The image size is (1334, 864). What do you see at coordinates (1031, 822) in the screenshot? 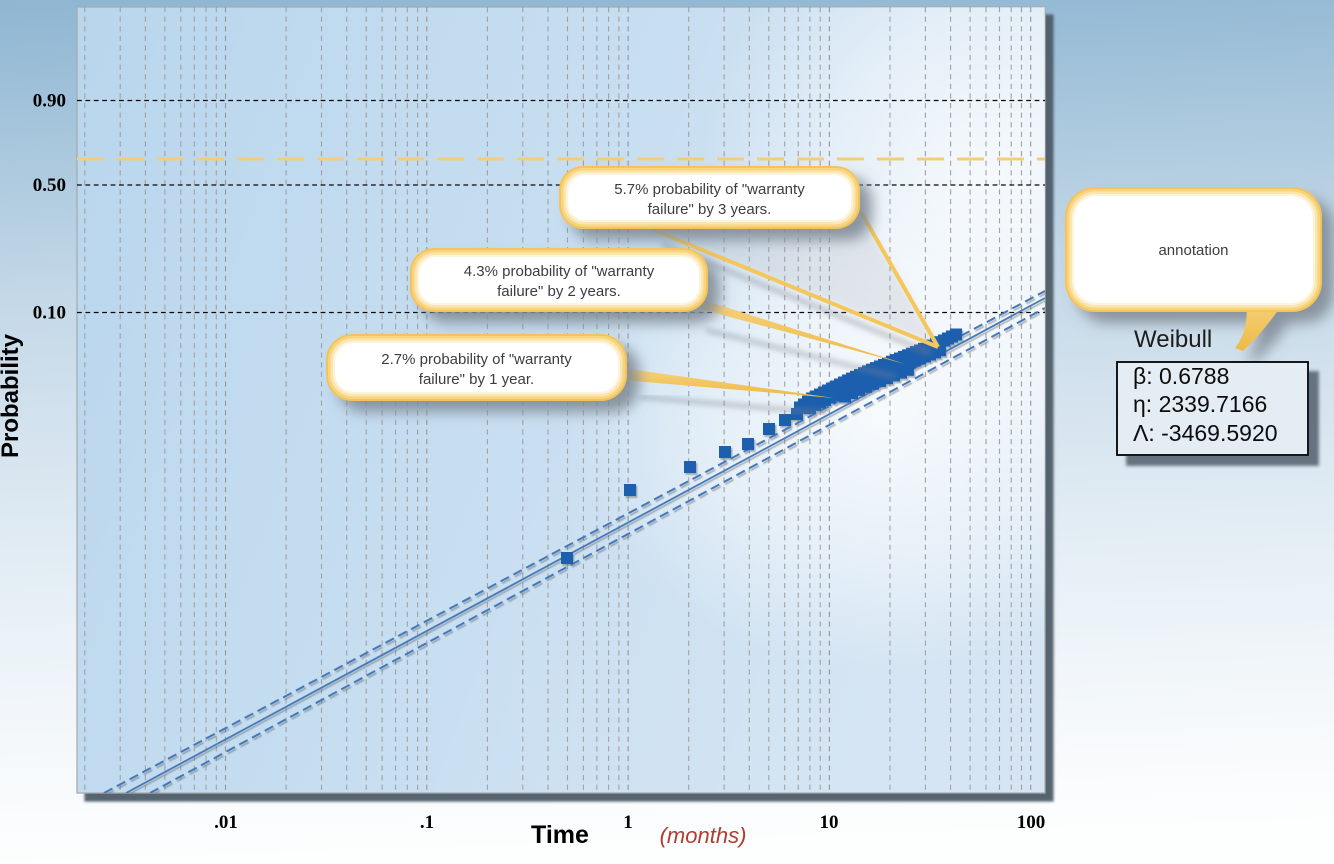
I see `svg-text: 100` at bounding box center [1031, 822].